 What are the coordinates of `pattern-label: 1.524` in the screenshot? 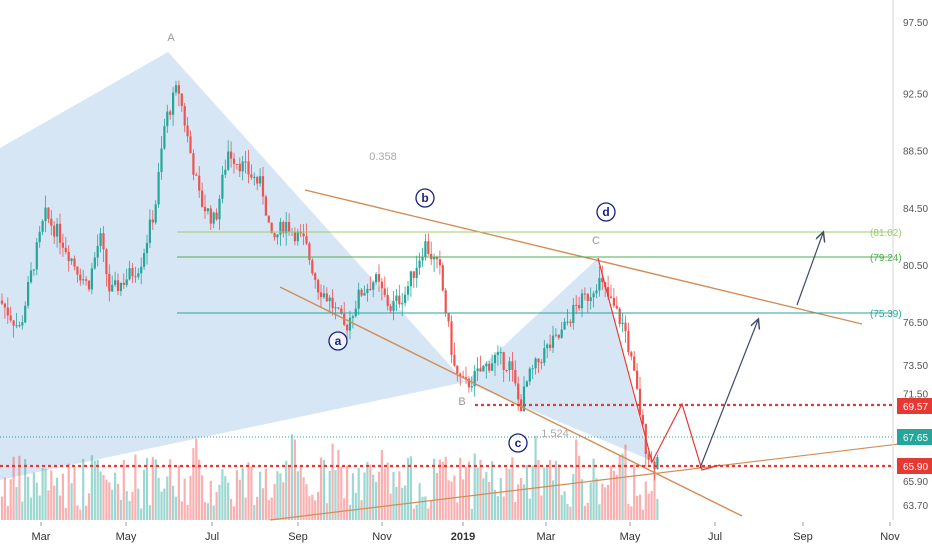 It's located at (555, 434).